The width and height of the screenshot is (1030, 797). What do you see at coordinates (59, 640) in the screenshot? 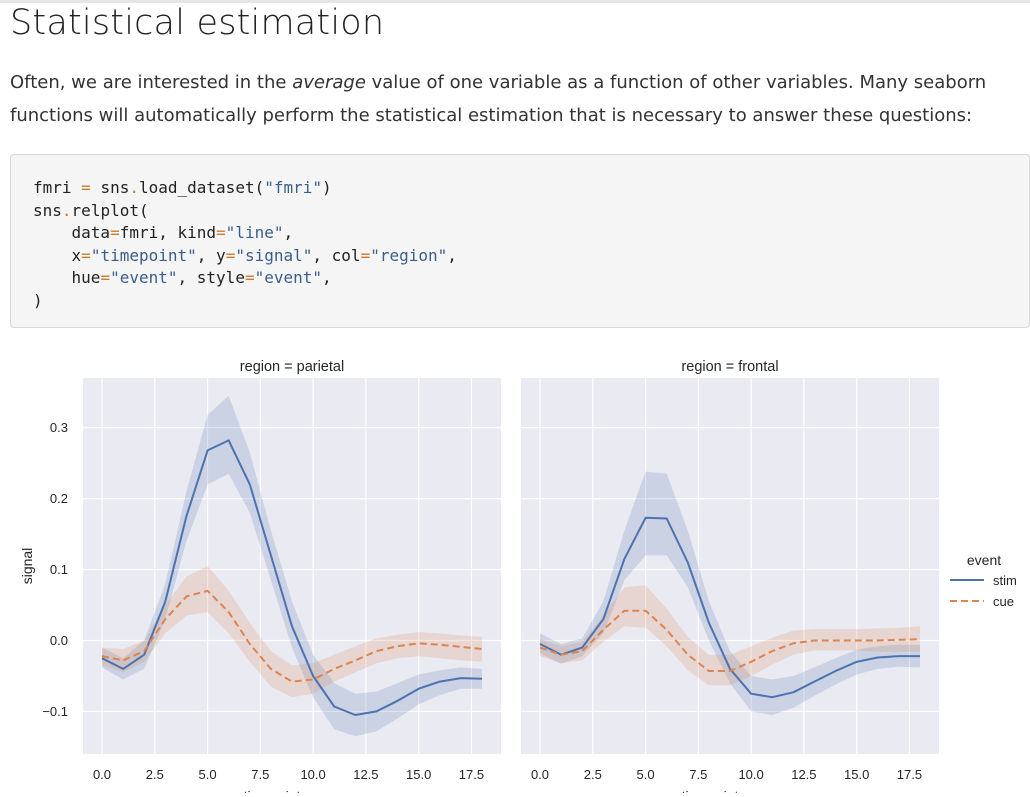
I see `y-tick-label: 0.0` at bounding box center [59, 640].